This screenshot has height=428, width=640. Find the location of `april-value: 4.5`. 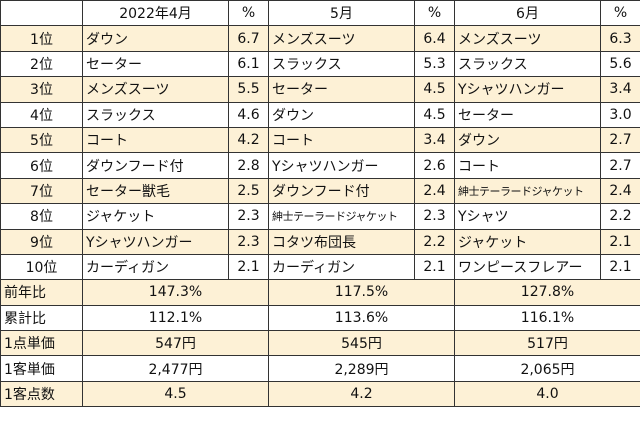

april-value: 4.5 is located at coordinates (175, 394).